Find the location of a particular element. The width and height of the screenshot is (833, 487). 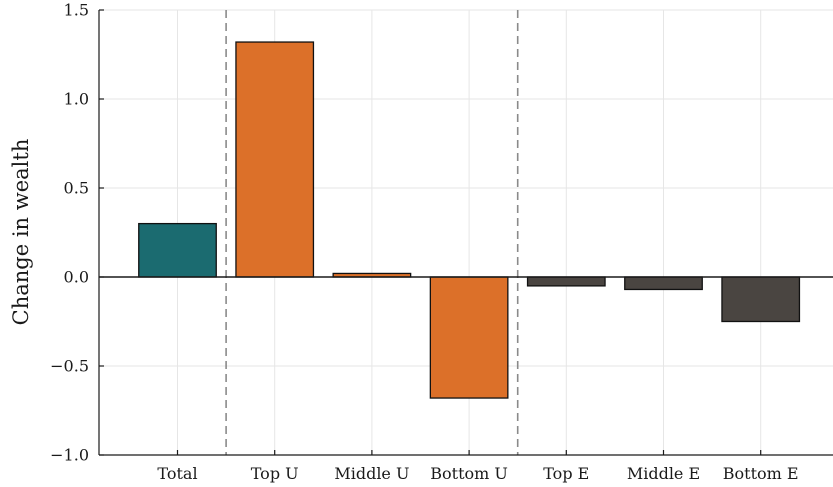

y-tick-label: 1.0 is located at coordinates (76, 99).